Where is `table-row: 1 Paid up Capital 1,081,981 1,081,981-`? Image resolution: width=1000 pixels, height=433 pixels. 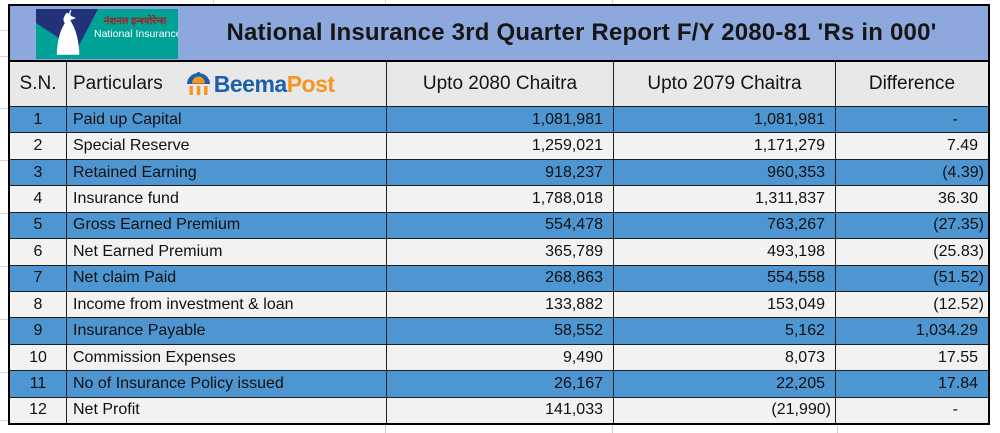
table-row: 1 Paid up Capital 1,081,981 1,081,981- is located at coordinates (499, 119).